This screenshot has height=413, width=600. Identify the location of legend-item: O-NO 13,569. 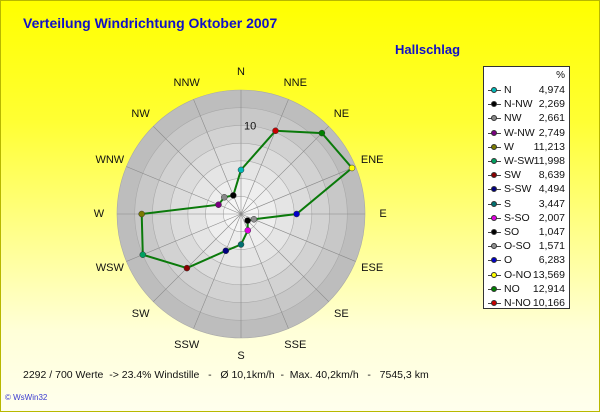
(526, 275).